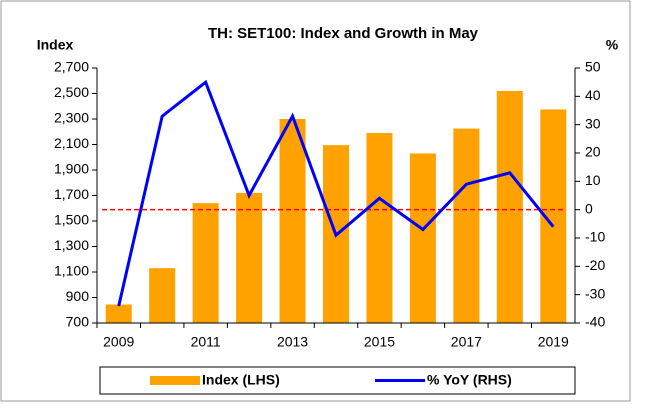  What do you see at coordinates (71, 92) in the screenshot?
I see `y-tick-label: 2,500` at bounding box center [71, 92].